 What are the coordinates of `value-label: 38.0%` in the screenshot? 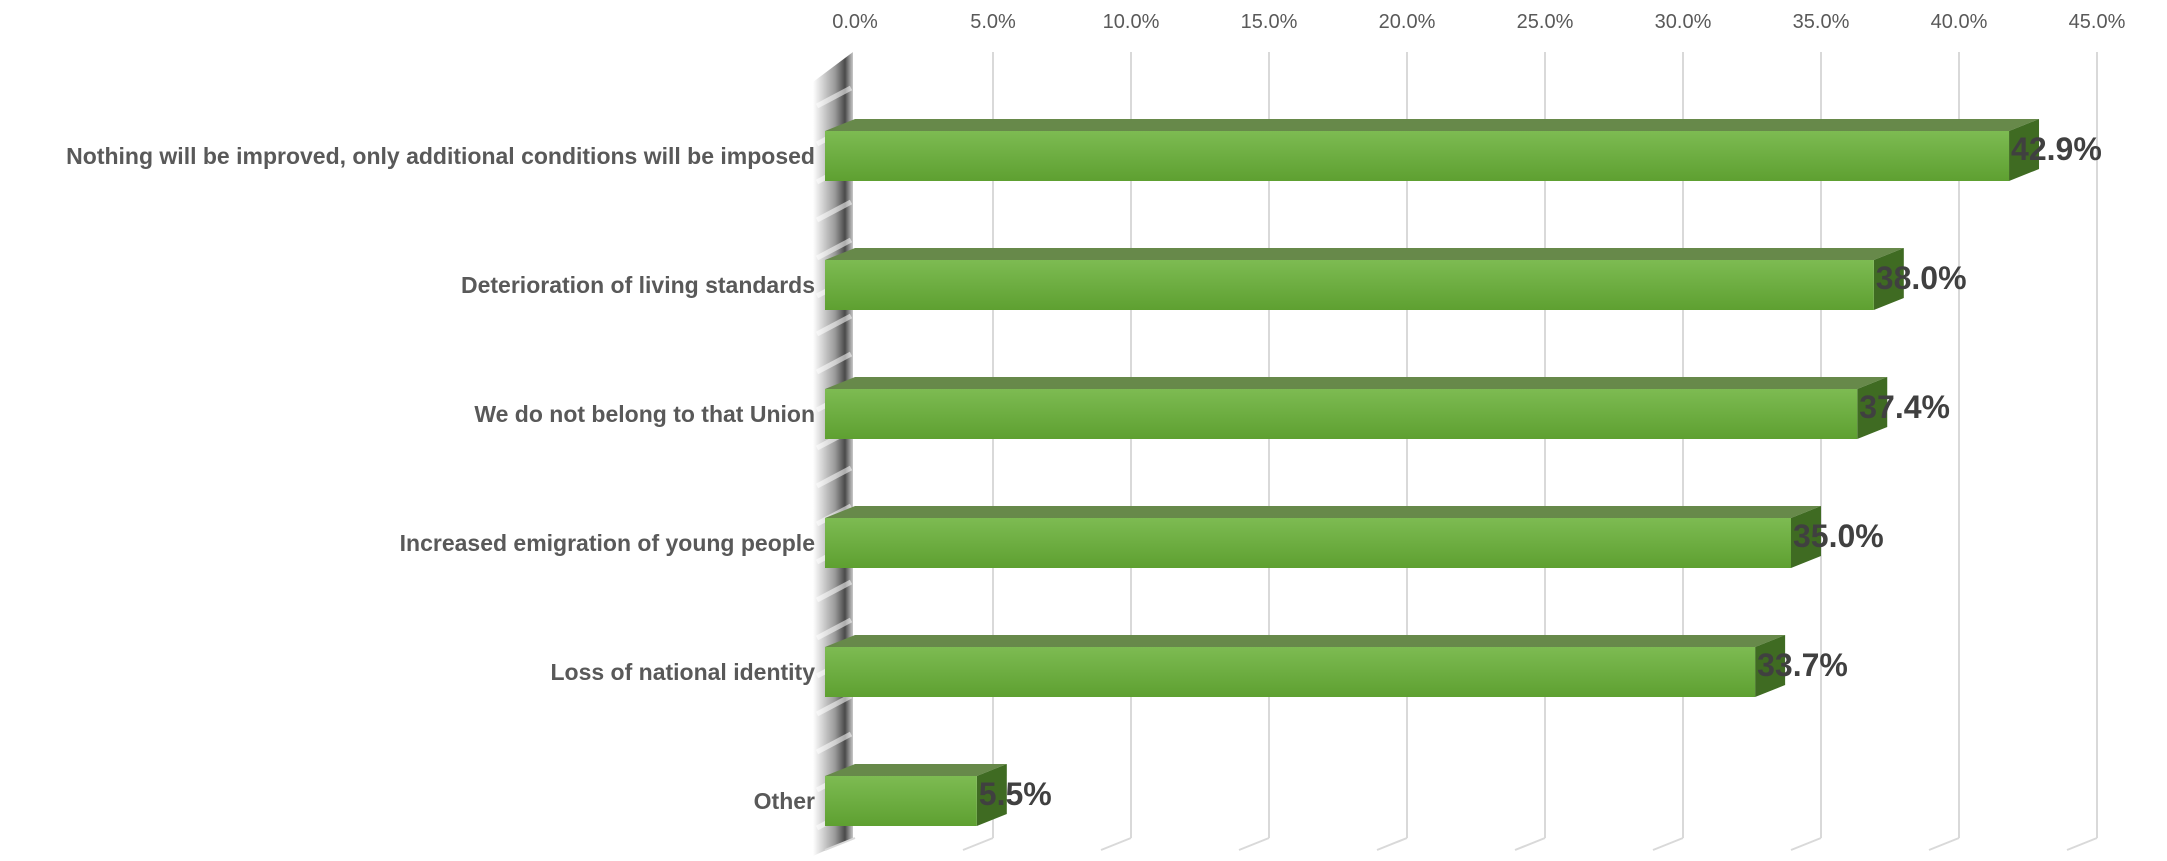 It's located at (1921, 278).